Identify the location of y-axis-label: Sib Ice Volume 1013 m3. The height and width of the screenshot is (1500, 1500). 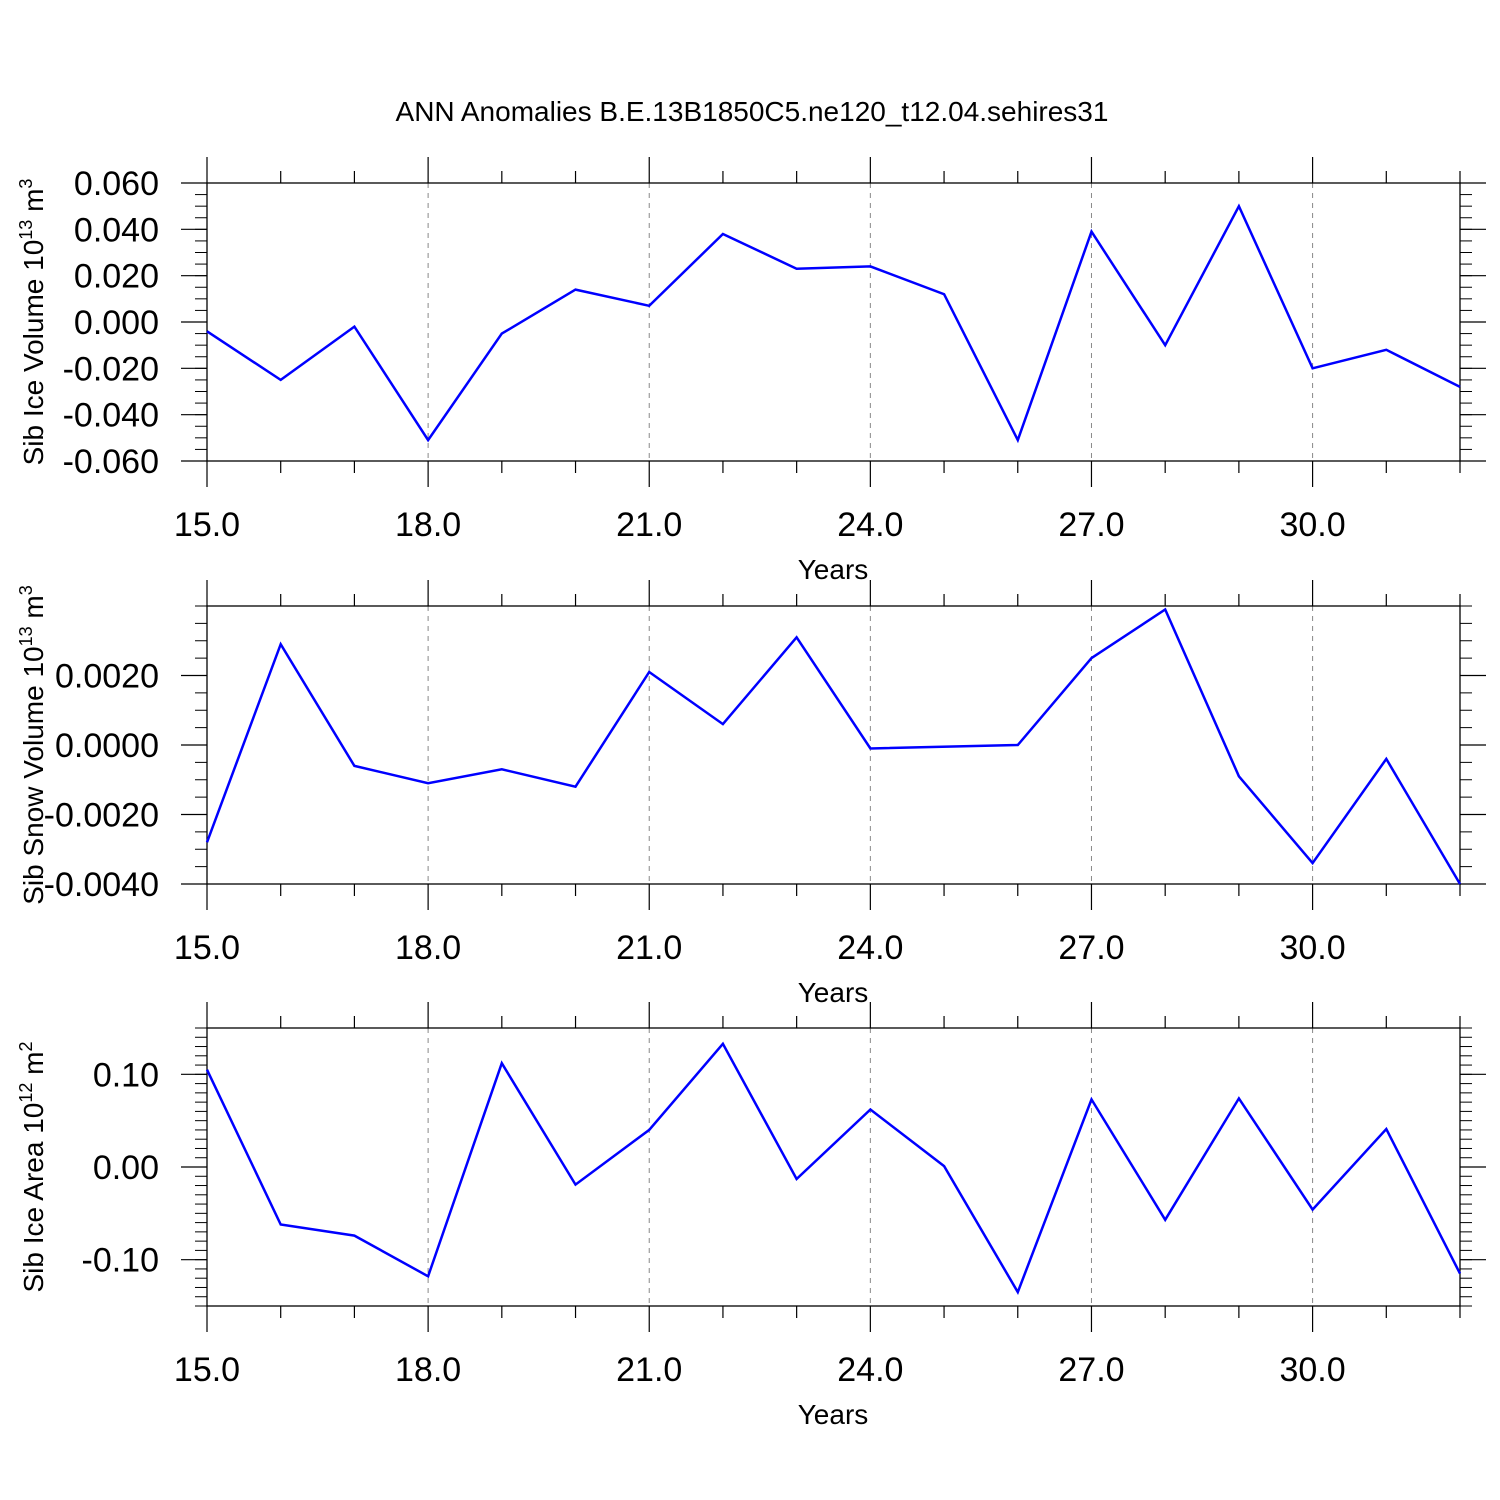
(32, 322).